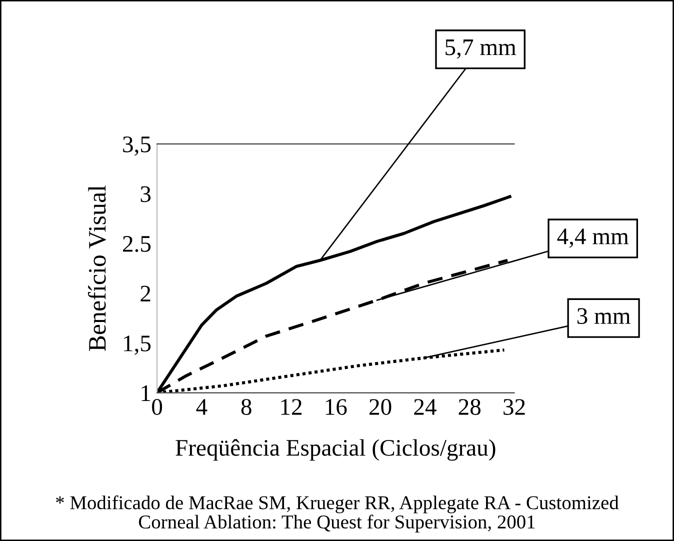 This screenshot has width=674, height=541. I want to click on x-tick-label: 0, so click(157, 407).